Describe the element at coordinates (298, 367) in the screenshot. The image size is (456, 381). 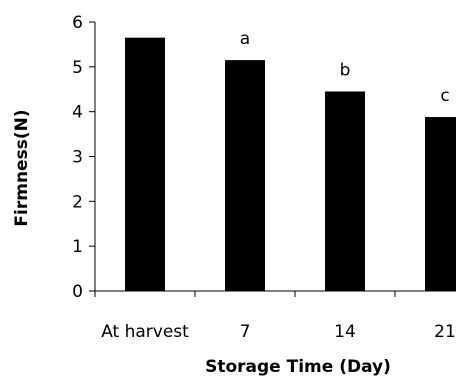
I see `x-axis-title: Storage Time (Day)` at that location.